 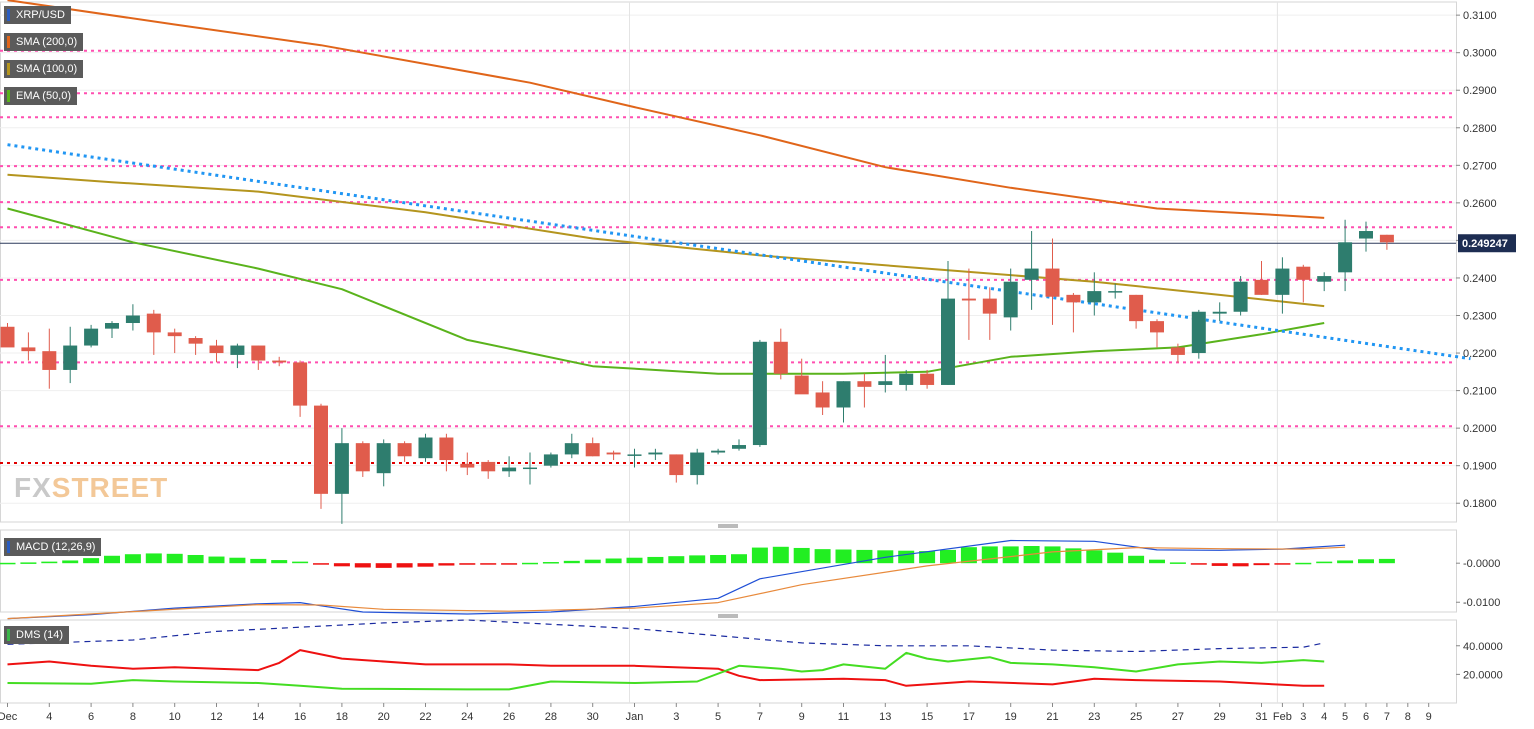 I want to click on adx-line, so click(x=666, y=636).